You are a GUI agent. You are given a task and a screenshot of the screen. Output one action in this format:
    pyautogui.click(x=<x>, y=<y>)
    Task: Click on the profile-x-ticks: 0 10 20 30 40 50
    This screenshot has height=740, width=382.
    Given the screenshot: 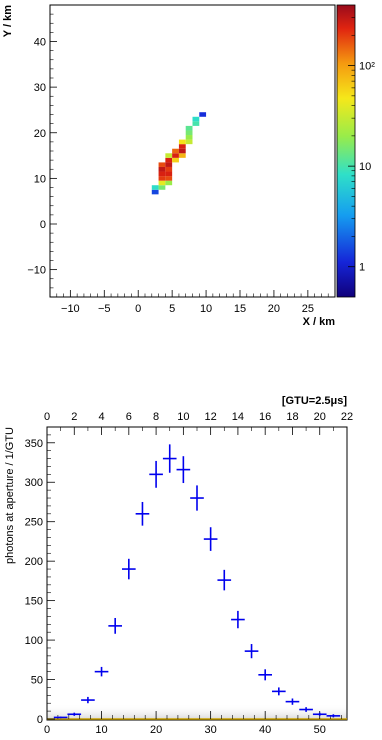 What is the action you would take?
    pyautogui.click(x=193, y=723)
    